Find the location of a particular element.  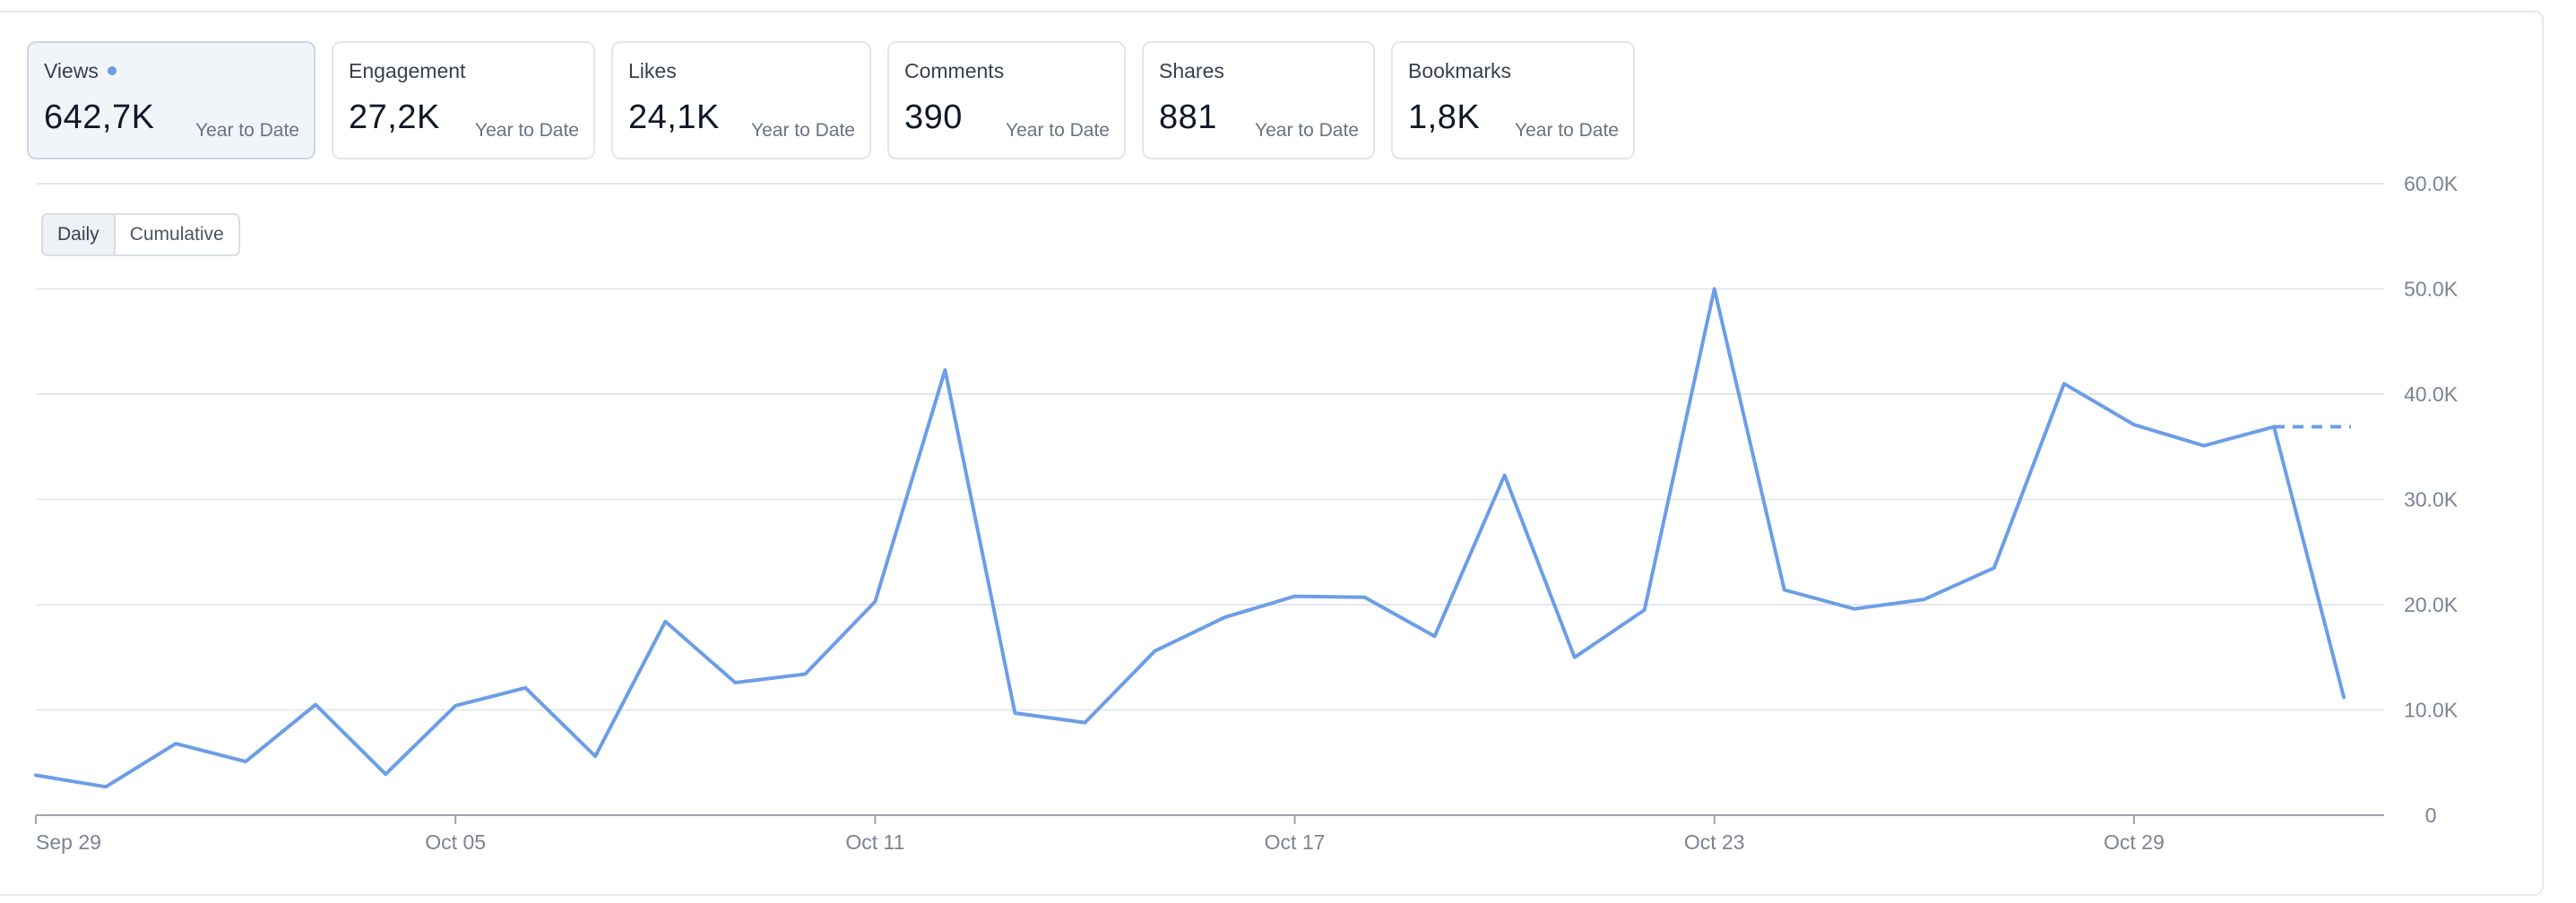

x-tick-label: Oct 11 is located at coordinates (874, 842).